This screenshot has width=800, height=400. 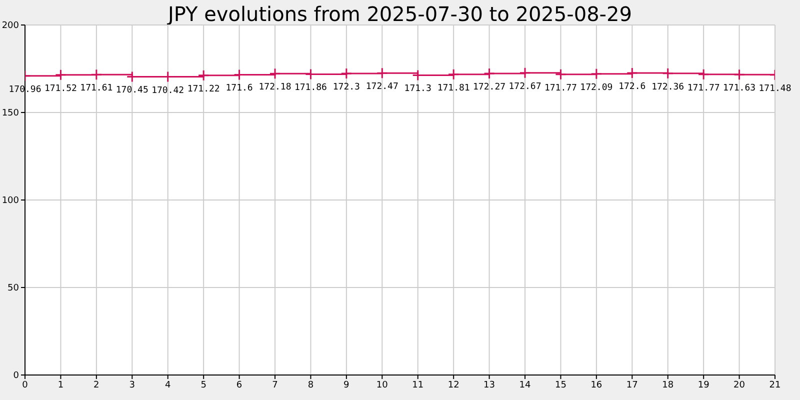 What do you see at coordinates (60, 89) in the screenshot?
I see `data-label: 171.52` at bounding box center [60, 89].